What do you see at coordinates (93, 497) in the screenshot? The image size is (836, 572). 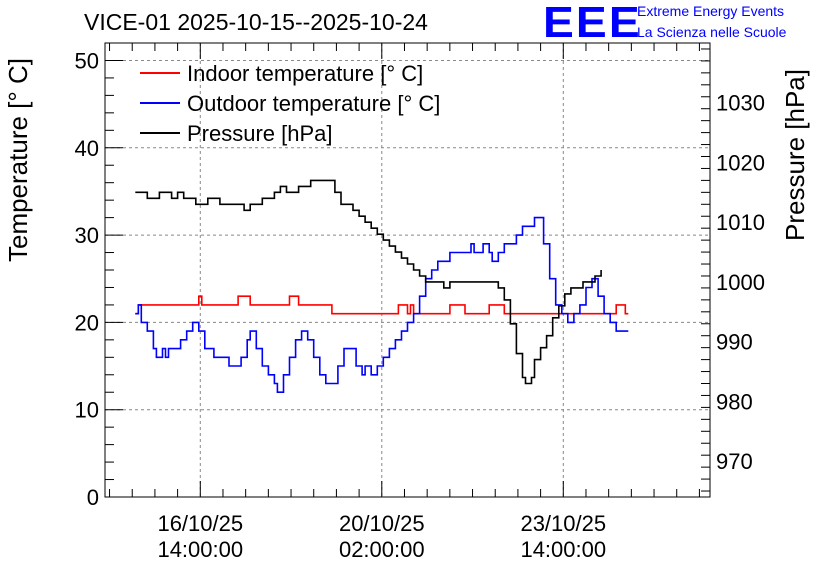 I see `y-left-tick-label: 0` at bounding box center [93, 497].